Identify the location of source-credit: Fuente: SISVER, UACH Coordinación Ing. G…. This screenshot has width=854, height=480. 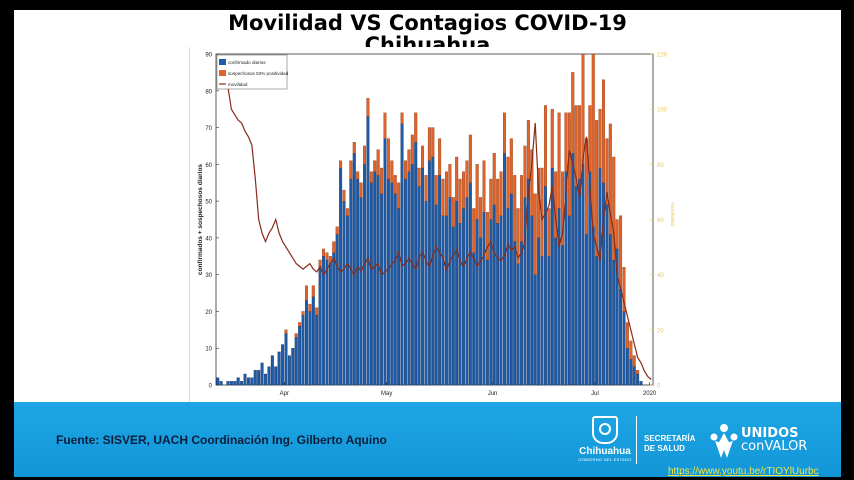
(221, 440).